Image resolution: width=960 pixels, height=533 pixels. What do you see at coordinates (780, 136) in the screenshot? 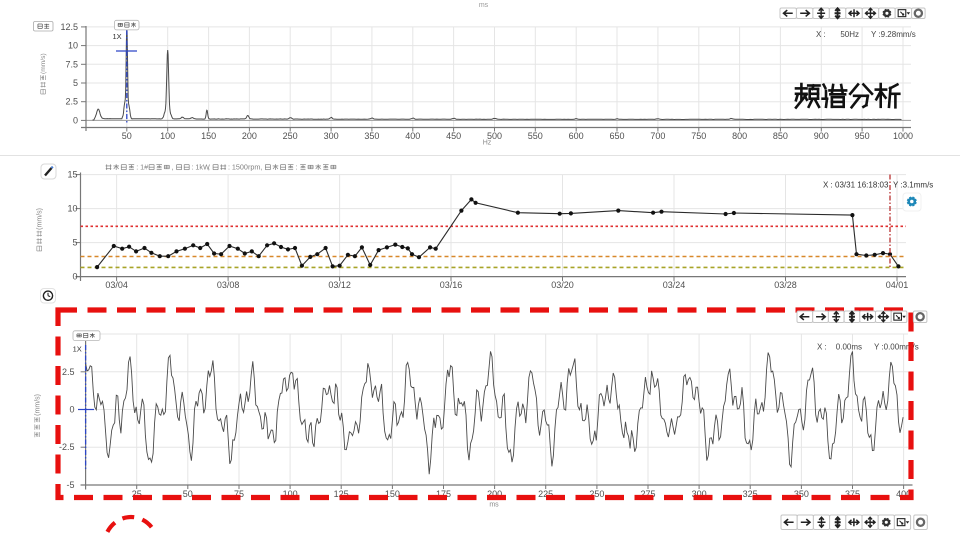
I see `svg-text: 850` at bounding box center [780, 136].